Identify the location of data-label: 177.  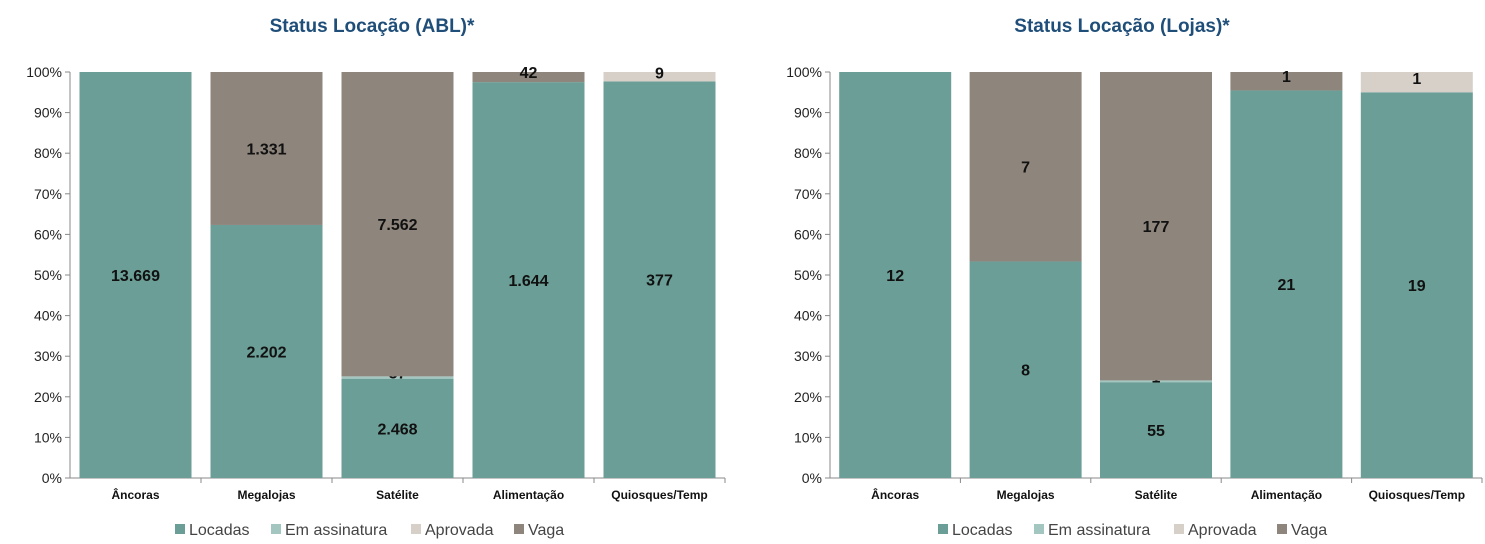
(1156, 227).